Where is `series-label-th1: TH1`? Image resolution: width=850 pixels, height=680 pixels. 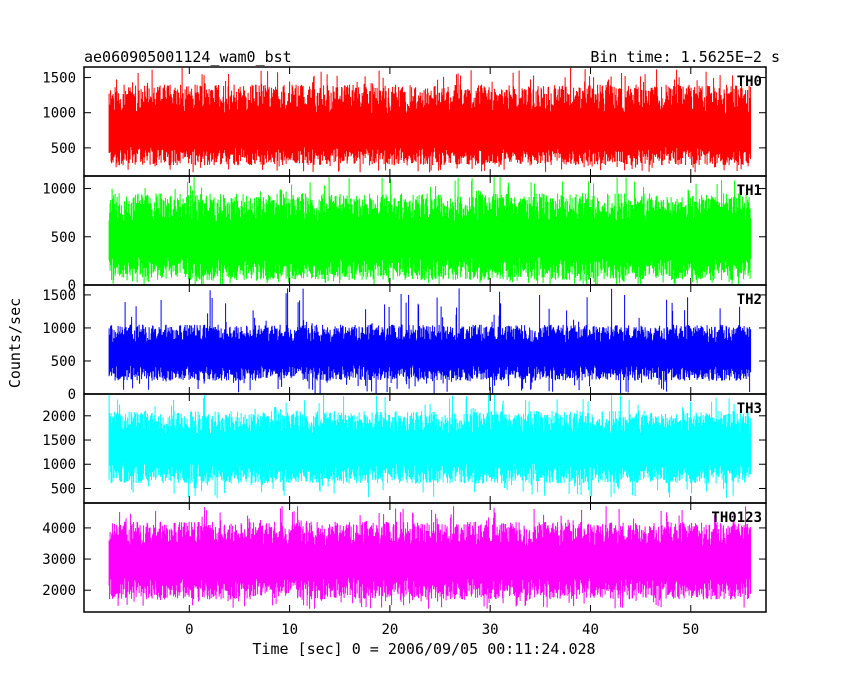
series-label-th1: TH1 is located at coordinates (749, 191).